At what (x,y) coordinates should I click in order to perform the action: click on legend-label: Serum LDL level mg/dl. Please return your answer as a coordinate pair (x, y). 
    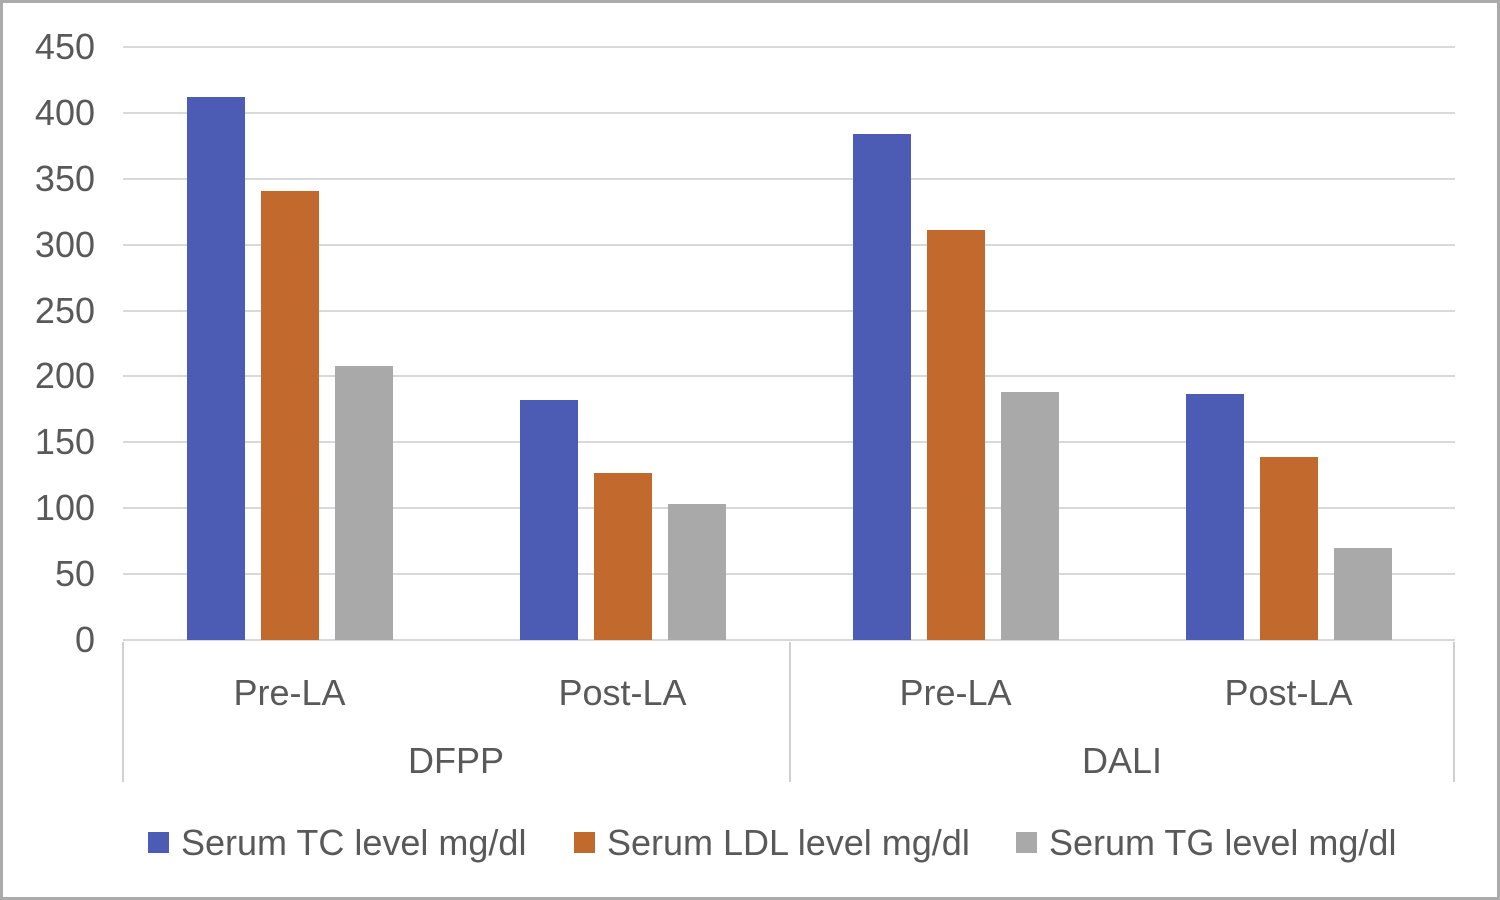
    Looking at the image, I should click on (788, 842).